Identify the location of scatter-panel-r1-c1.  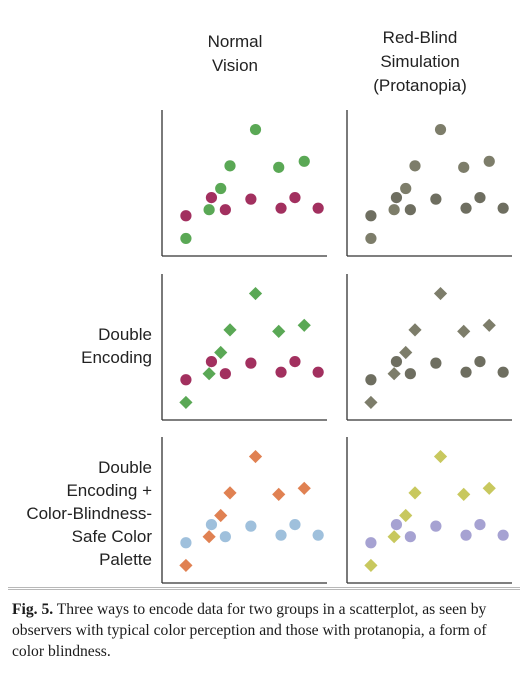
(429, 347).